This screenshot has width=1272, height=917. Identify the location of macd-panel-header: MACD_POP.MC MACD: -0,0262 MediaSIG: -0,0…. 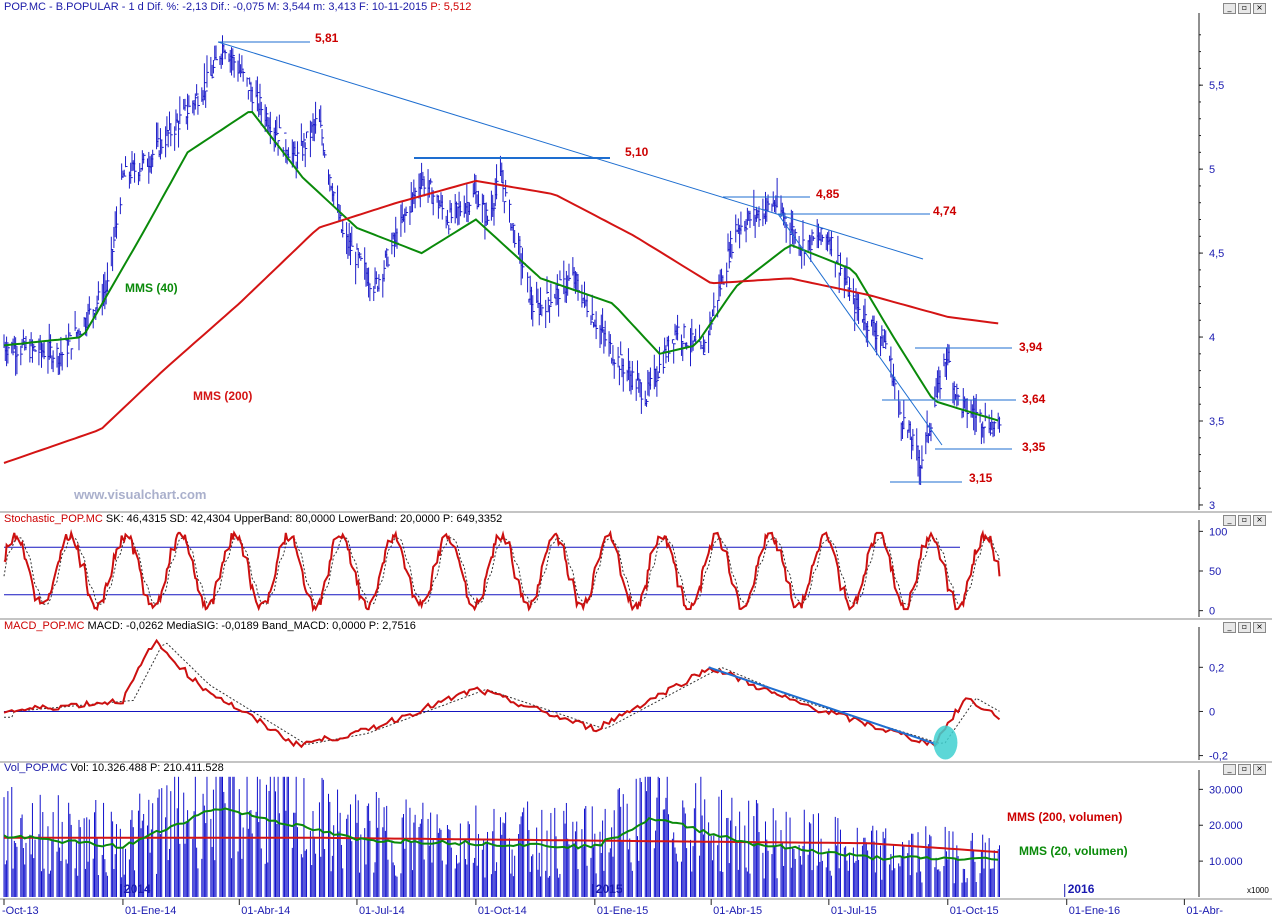
(210, 626).